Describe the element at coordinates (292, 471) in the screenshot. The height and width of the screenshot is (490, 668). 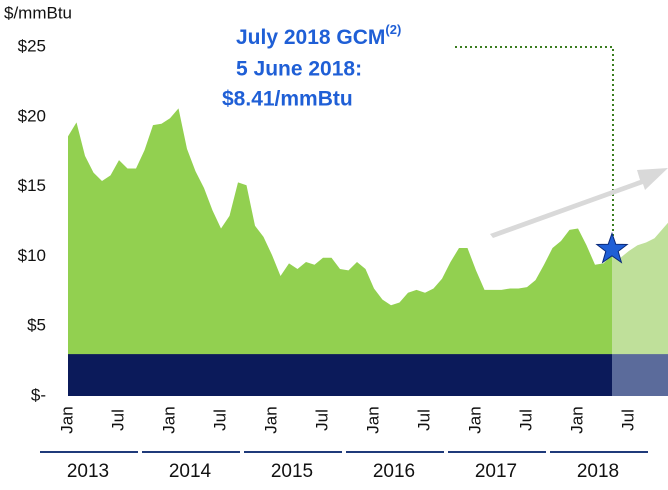
I see `year-label: 2015` at that location.